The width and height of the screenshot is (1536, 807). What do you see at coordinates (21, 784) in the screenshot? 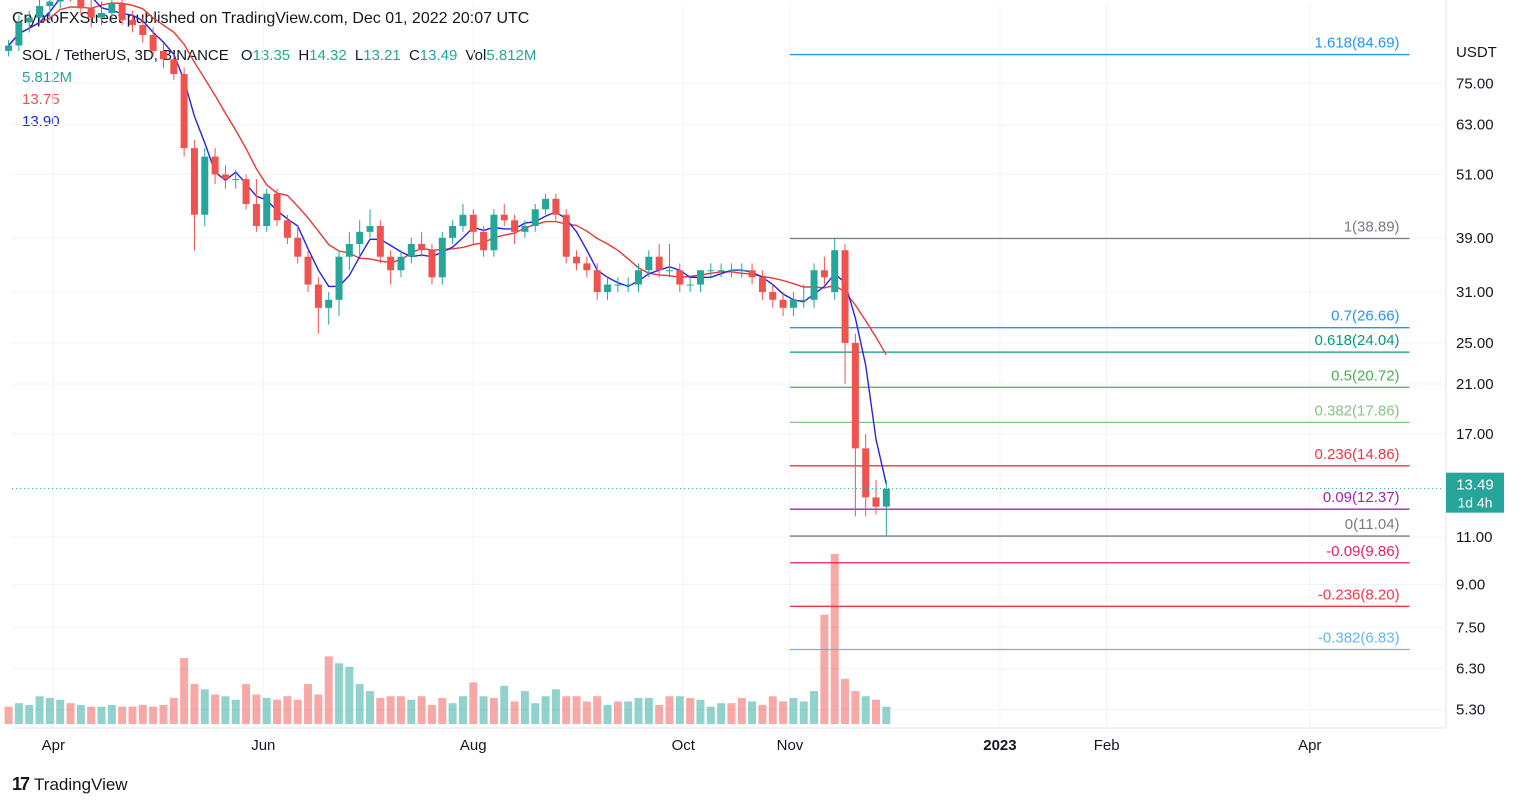
I see `tradingview-logo-icon: 17` at bounding box center [21, 784].